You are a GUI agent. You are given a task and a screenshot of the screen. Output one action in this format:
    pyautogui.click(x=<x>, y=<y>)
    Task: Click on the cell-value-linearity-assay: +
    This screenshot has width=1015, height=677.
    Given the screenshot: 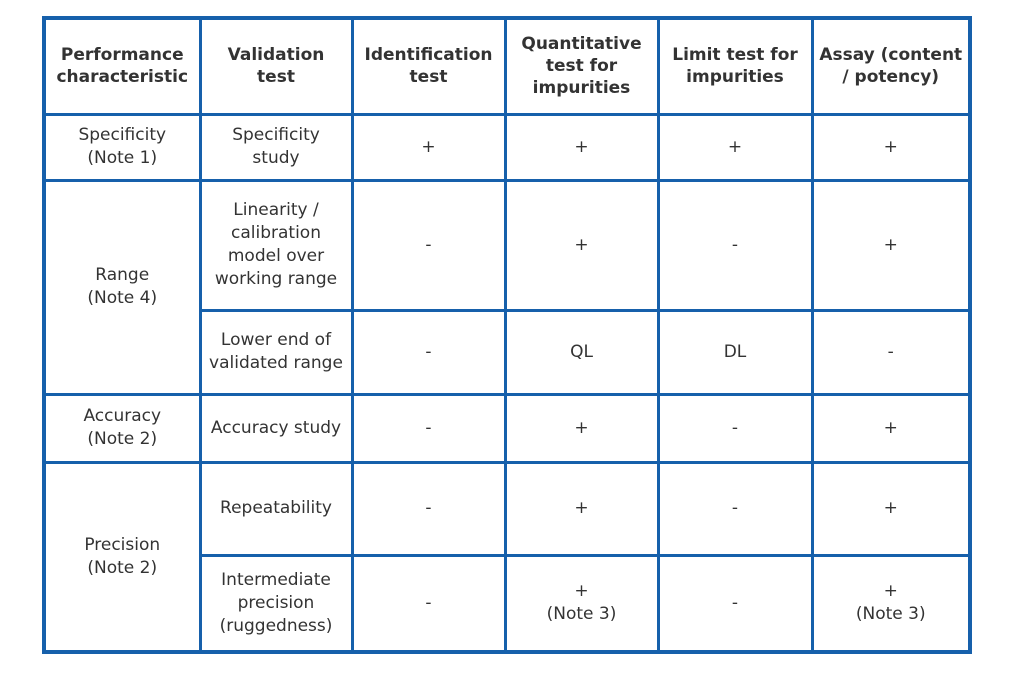 What is the action you would take?
    pyautogui.click(x=891, y=245)
    